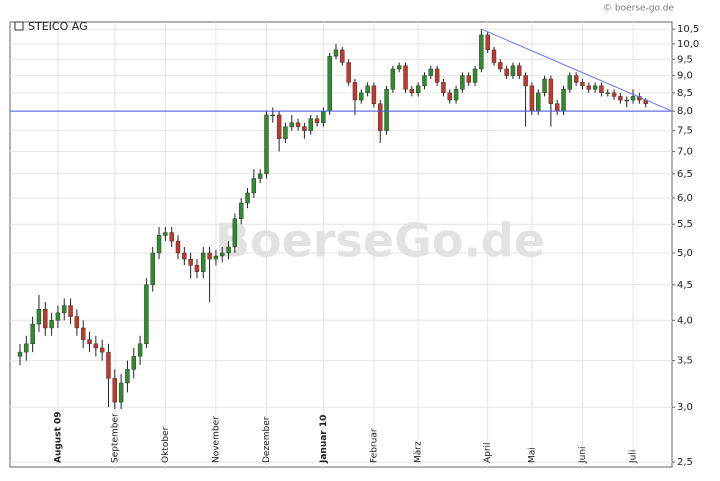 This screenshot has width=720, height=481. I want to click on y-tick-label: 9,5, so click(685, 59).